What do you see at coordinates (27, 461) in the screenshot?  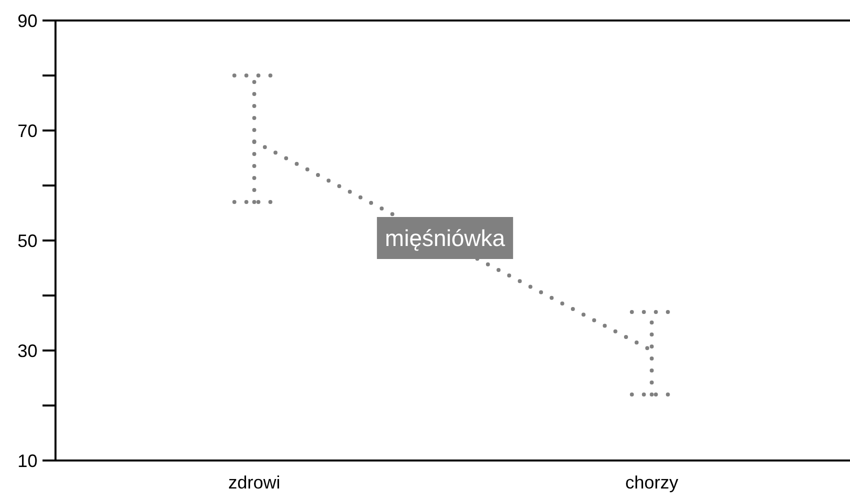 I see `y-tick-label: 10` at bounding box center [27, 461].